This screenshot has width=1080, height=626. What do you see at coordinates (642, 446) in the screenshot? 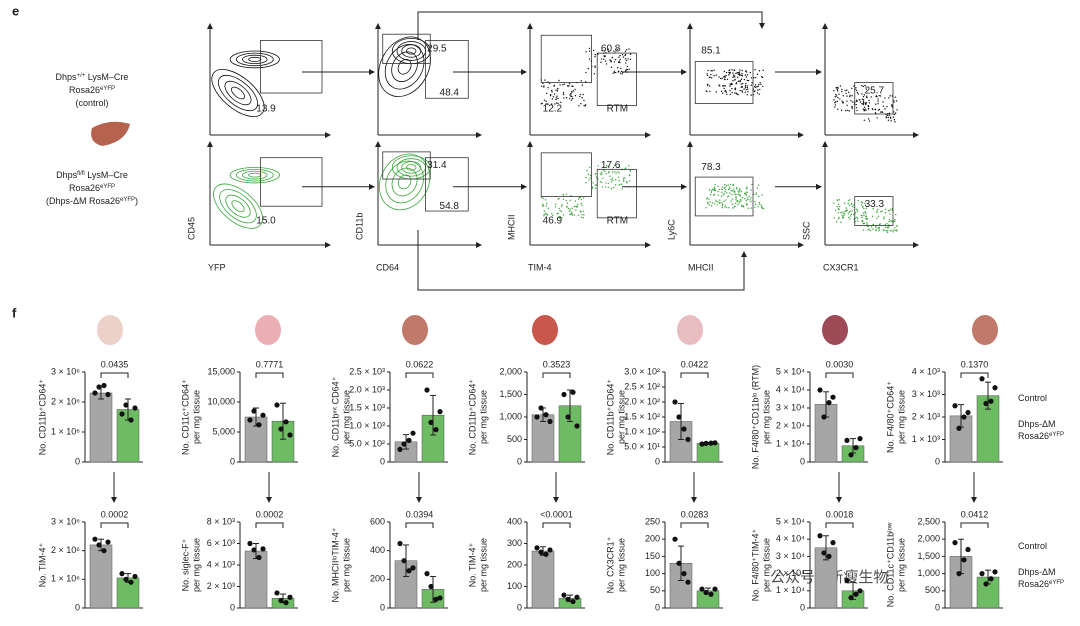
I see `y-tick-label: 5.0 × 10¹` at bounding box center [642, 446].